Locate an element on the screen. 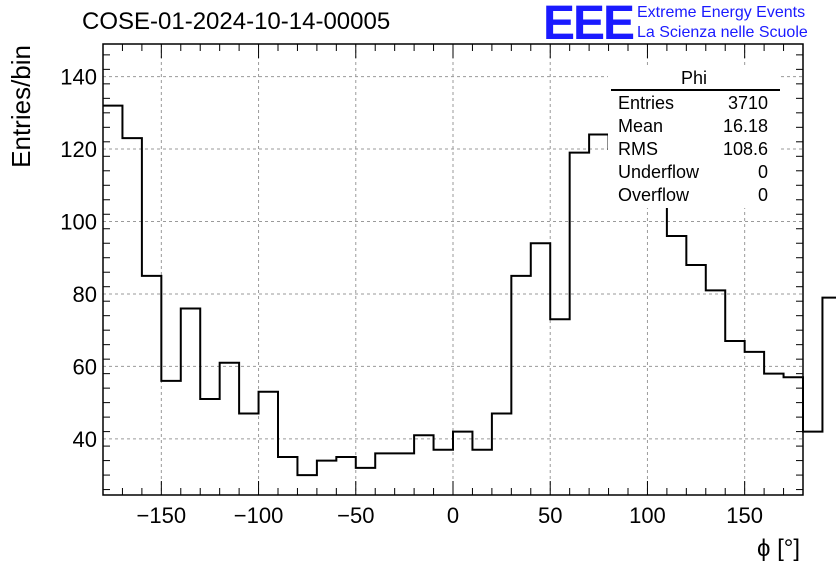  x-tick-label: −150 is located at coordinates (162, 515).